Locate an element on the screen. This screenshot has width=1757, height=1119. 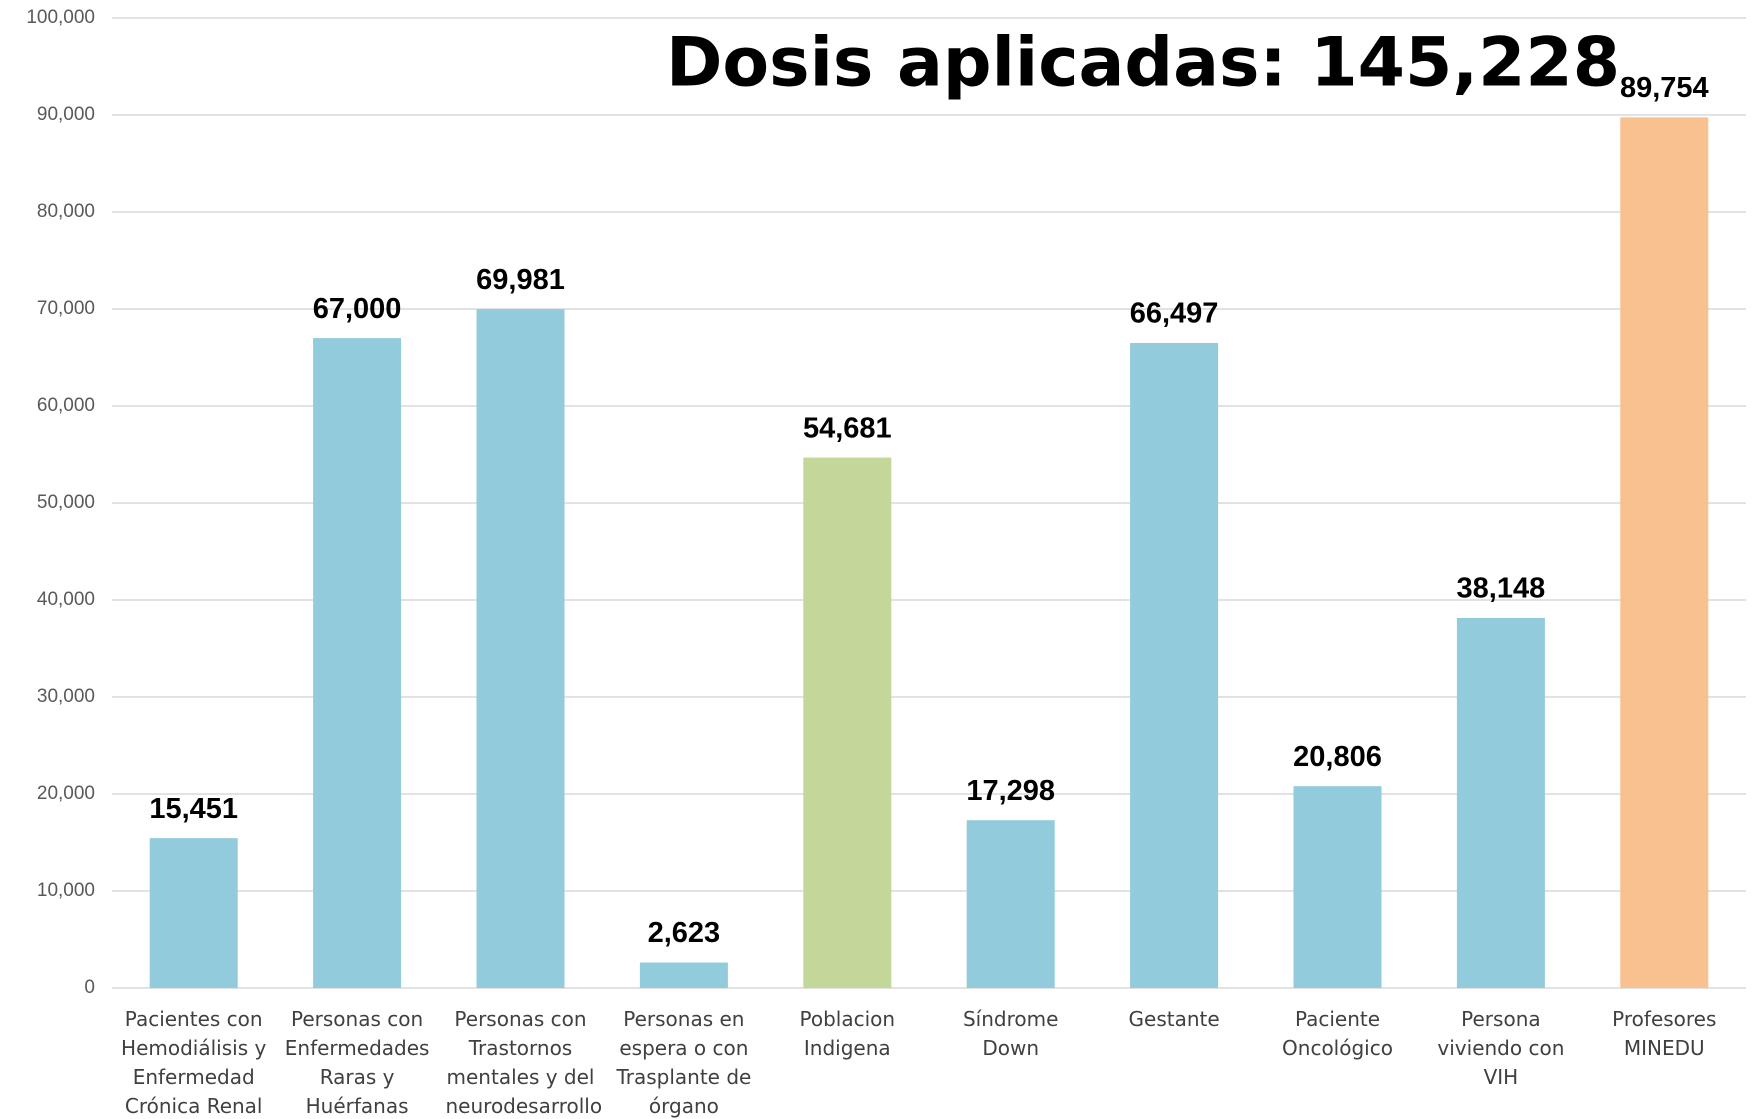
x-tick-label: Poblacion Indigena is located at coordinates (847, 1033).